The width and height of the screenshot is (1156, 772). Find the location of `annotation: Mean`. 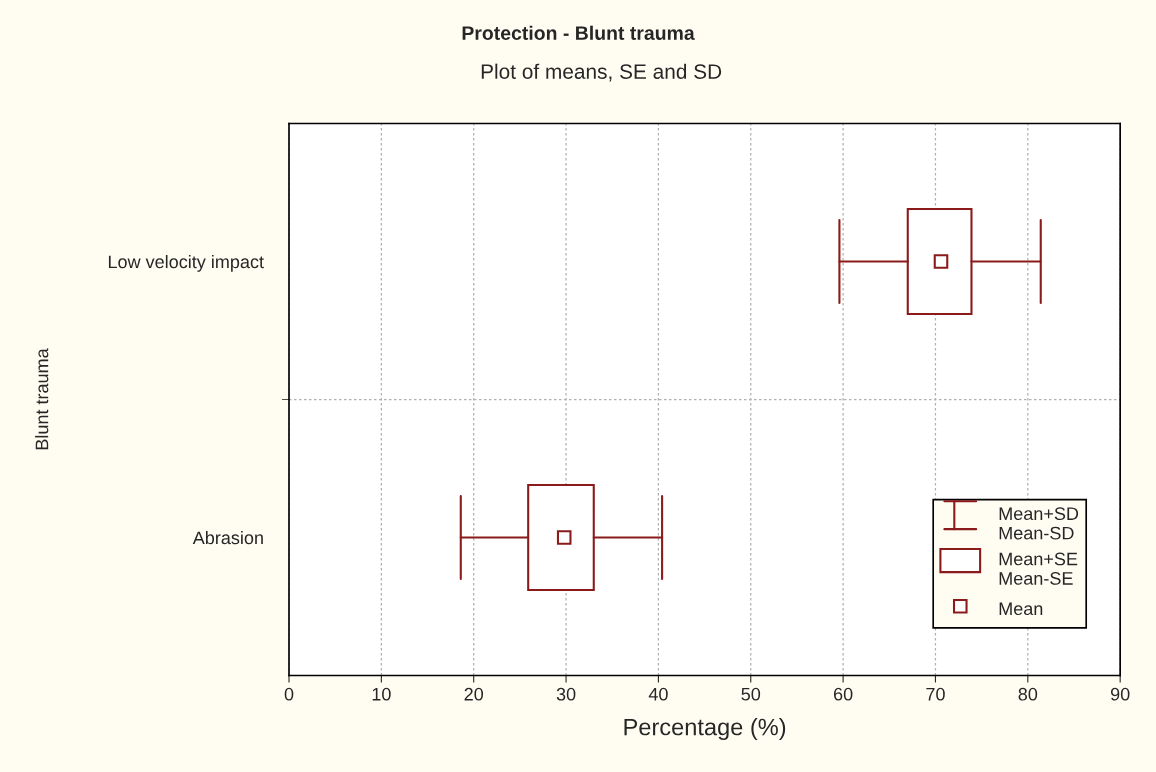

annotation: Mean is located at coordinates (1021, 609).